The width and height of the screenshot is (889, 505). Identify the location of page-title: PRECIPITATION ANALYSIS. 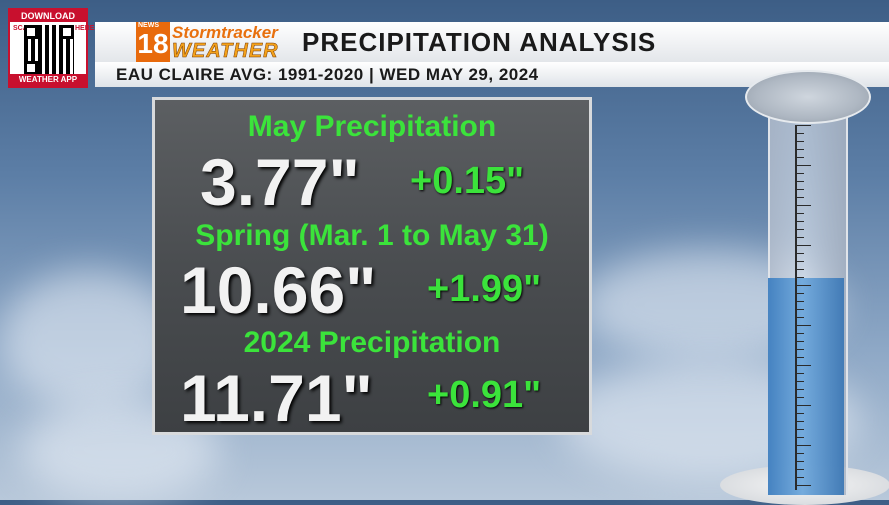
(479, 42).